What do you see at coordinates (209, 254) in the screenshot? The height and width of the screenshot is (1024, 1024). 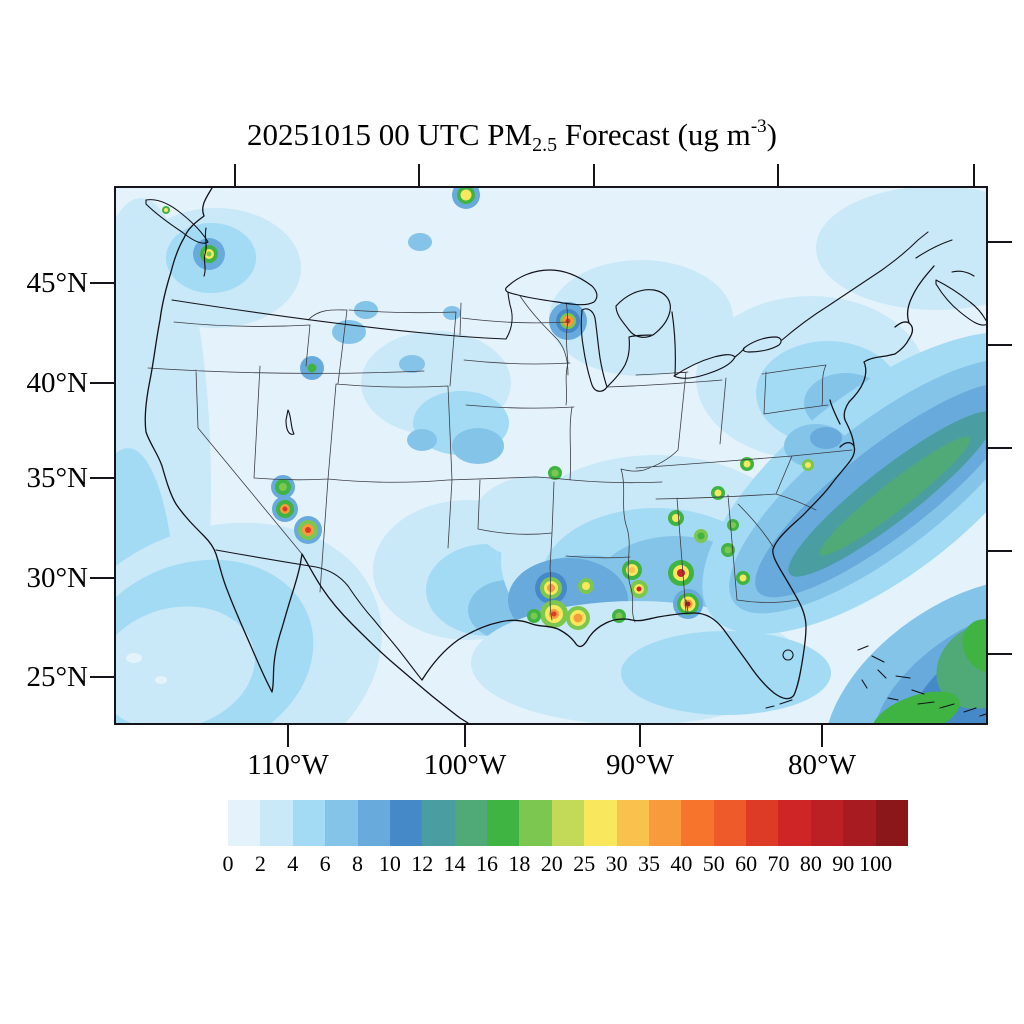 I see `hotspot-ring-seattle-tacoma` at bounding box center [209, 254].